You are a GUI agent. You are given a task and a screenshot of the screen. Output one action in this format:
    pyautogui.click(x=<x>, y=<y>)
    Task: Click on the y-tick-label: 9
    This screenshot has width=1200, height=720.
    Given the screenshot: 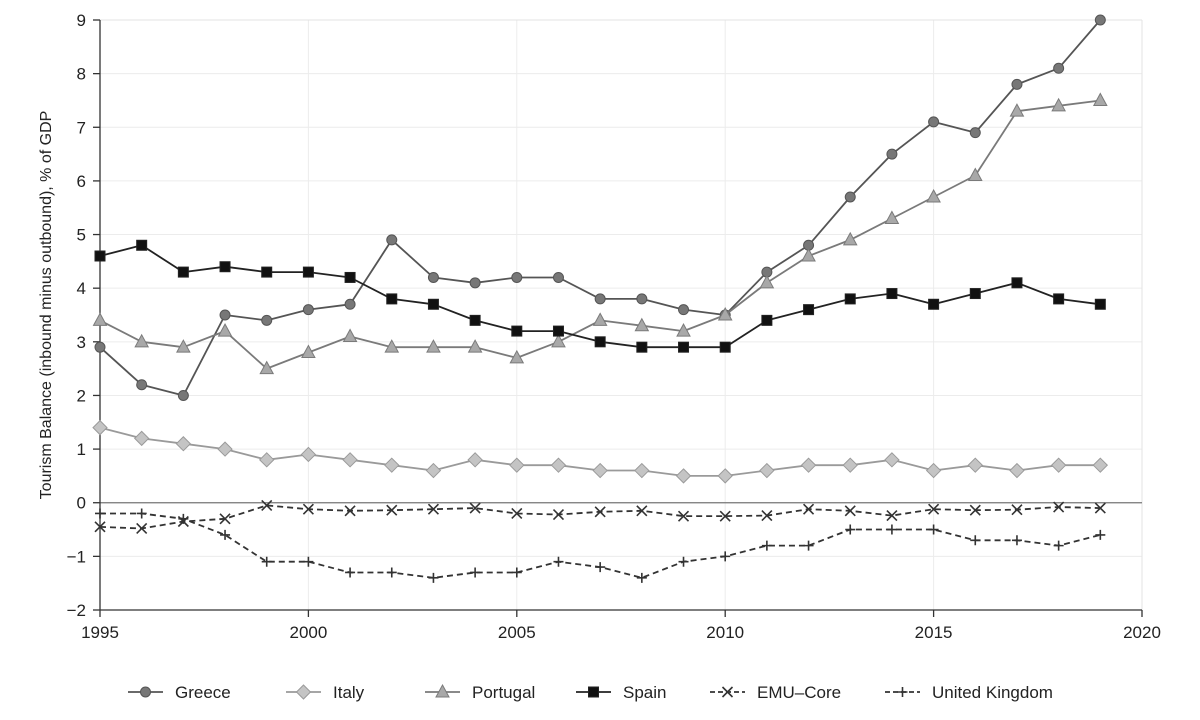 What is the action you would take?
    pyautogui.click(x=81, y=20)
    